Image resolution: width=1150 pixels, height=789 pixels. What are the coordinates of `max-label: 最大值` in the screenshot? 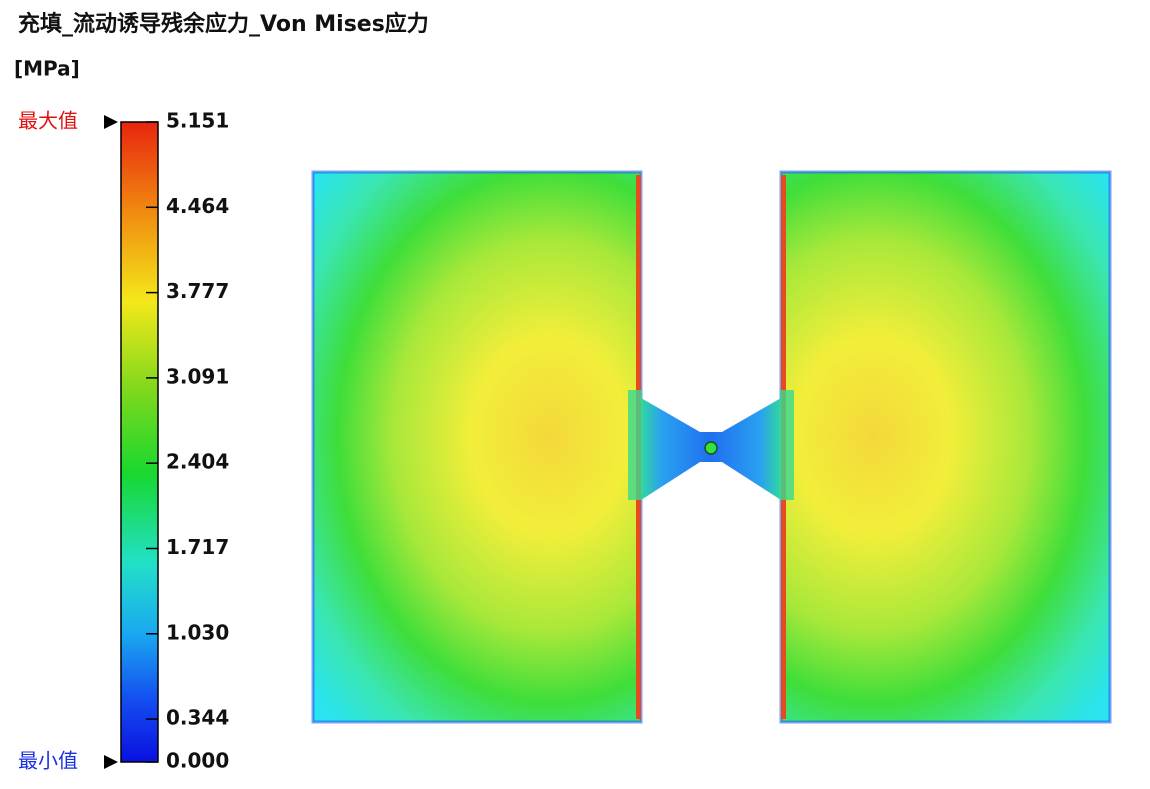 It's located at (48, 121).